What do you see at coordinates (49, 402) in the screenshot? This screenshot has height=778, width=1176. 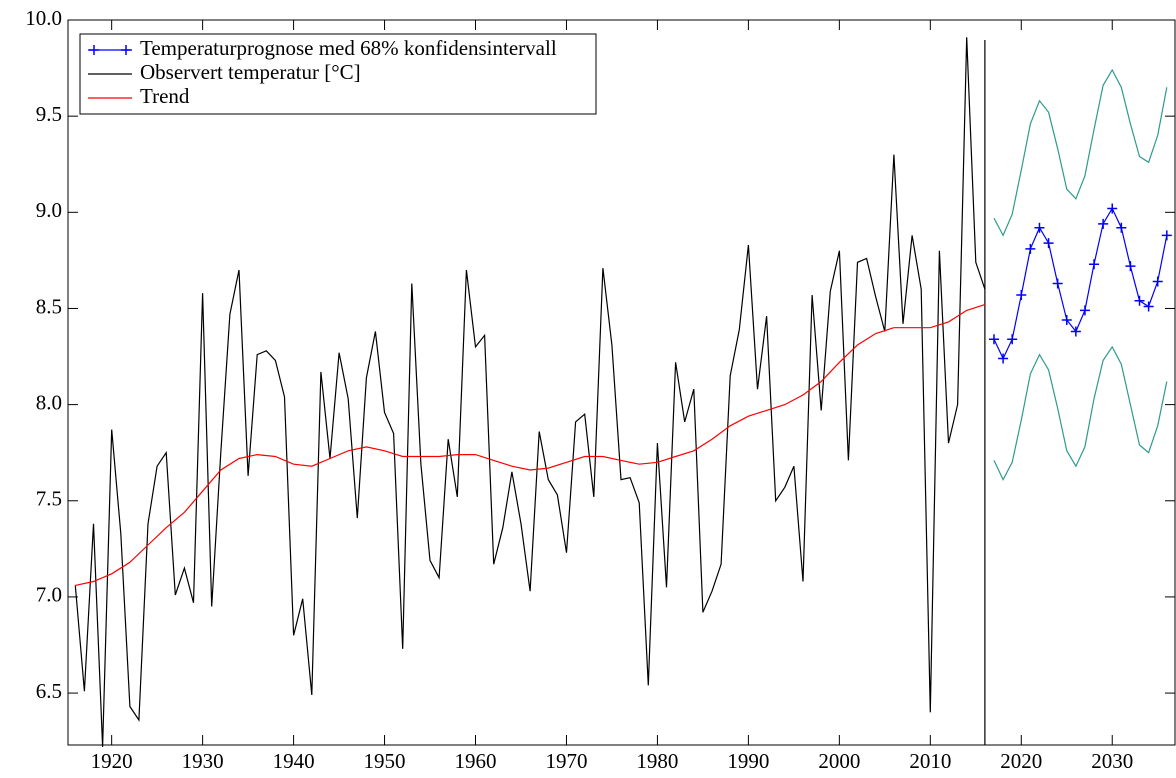 I see `y-tick-label: 8.0` at bounding box center [49, 402].